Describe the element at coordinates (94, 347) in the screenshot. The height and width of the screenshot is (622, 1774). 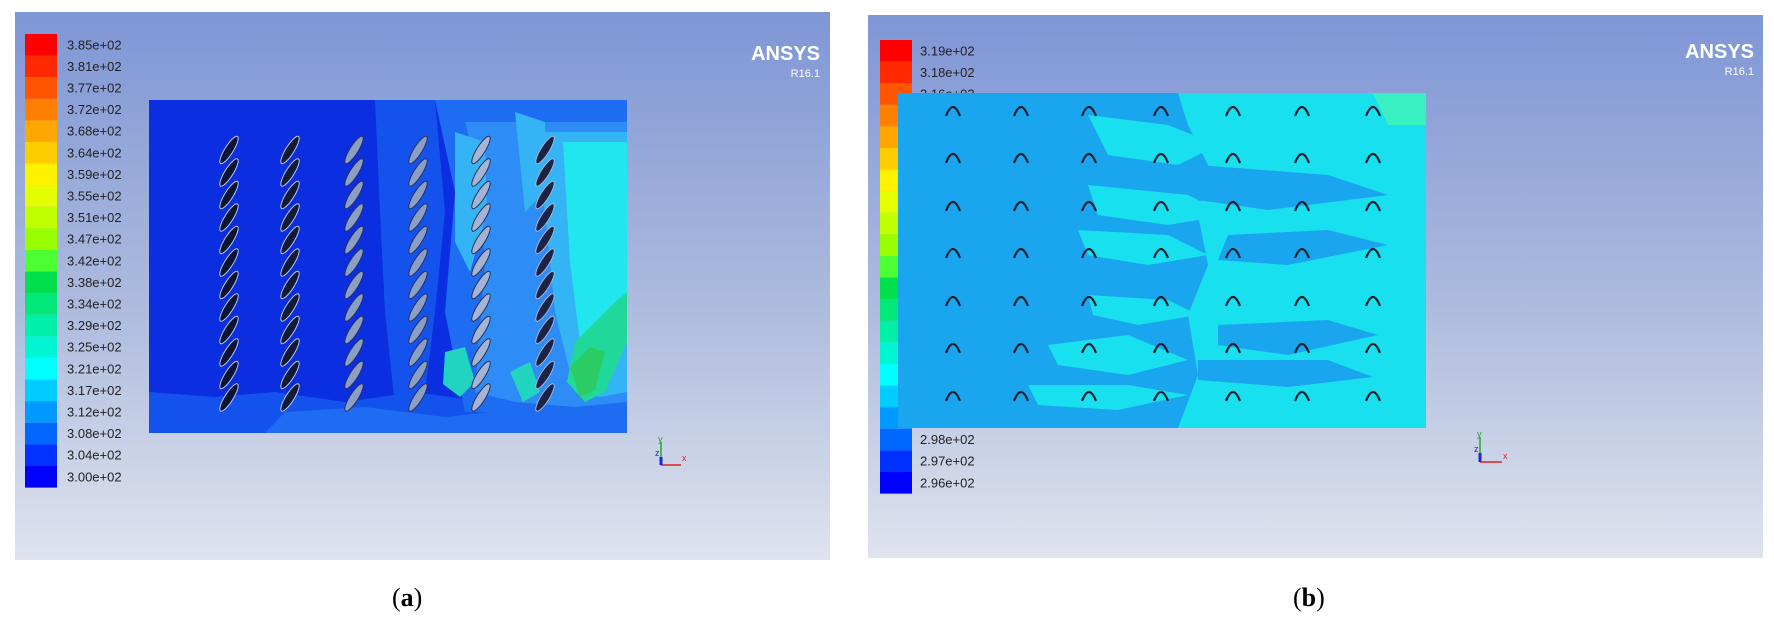
I see `legend-label: 3.25e+02` at that location.